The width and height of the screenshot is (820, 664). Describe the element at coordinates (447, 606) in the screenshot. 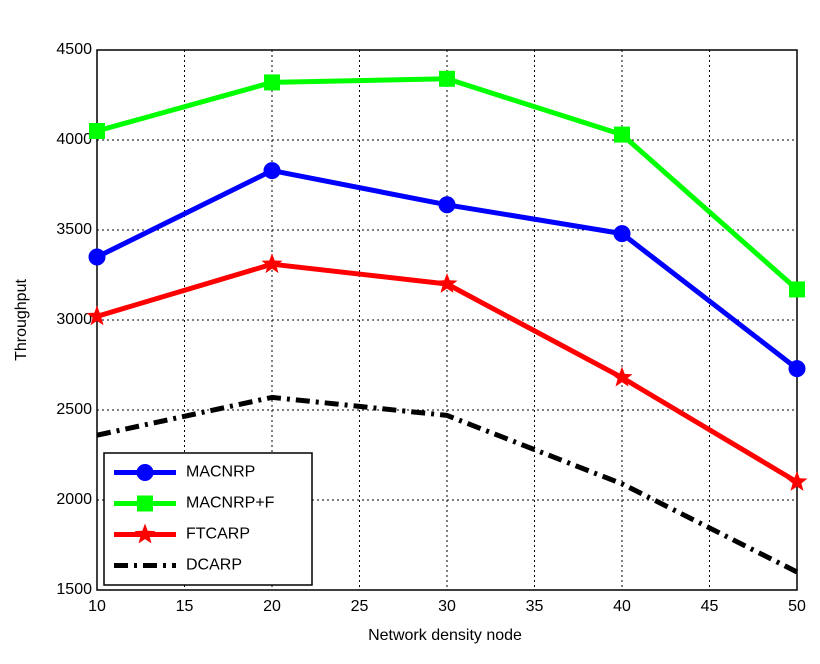

I see `x-tick-label: 30` at that location.